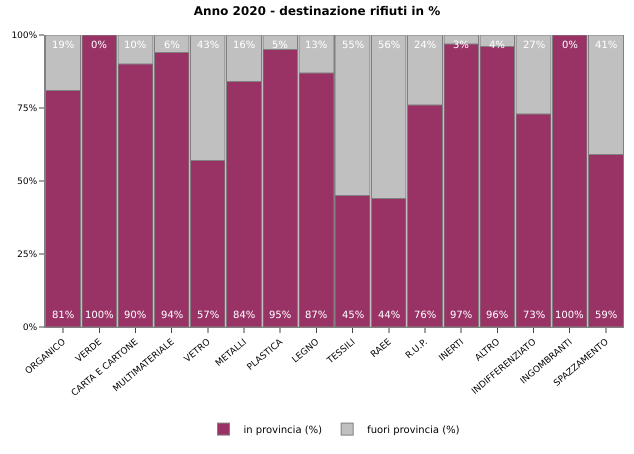 This screenshot has width=634, height=454. I want to click on data-label: 45%, so click(353, 315).